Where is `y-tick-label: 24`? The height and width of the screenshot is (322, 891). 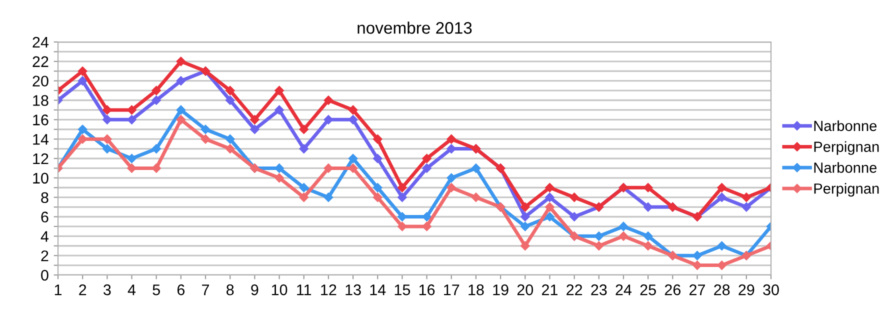
y-tick-label: 24 is located at coordinates (40, 42).